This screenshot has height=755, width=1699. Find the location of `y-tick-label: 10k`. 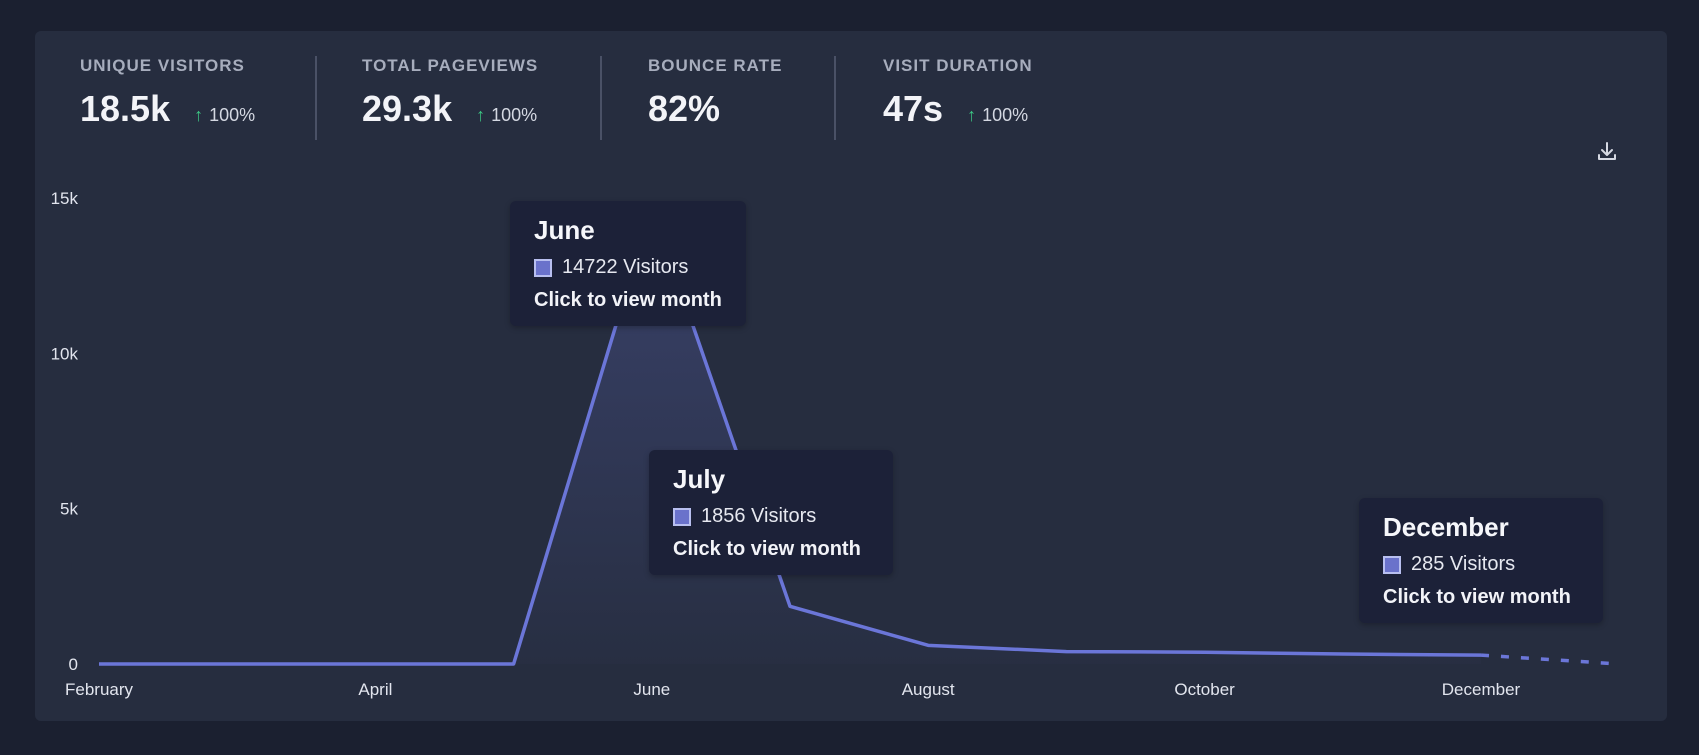

y-tick-label: 10k is located at coordinates (65, 353).